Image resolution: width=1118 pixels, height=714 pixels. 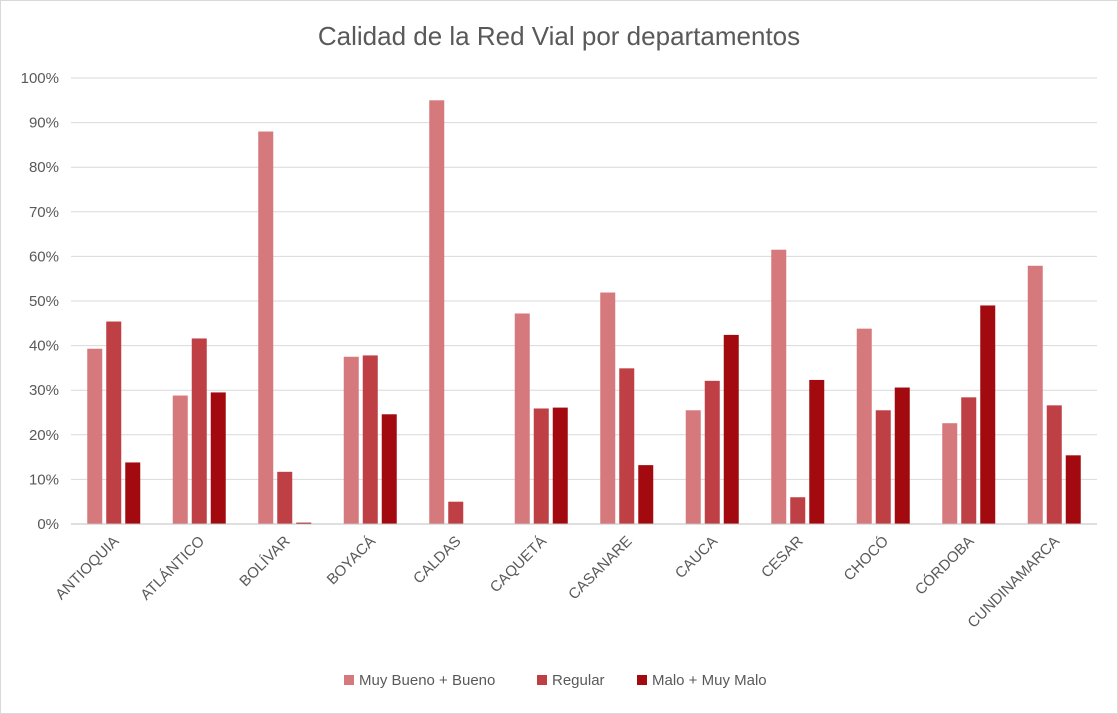 What do you see at coordinates (559, 36) in the screenshot?
I see `chart-title: Calidad de la Red Vial por departamentos` at bounding box center [559, 36].